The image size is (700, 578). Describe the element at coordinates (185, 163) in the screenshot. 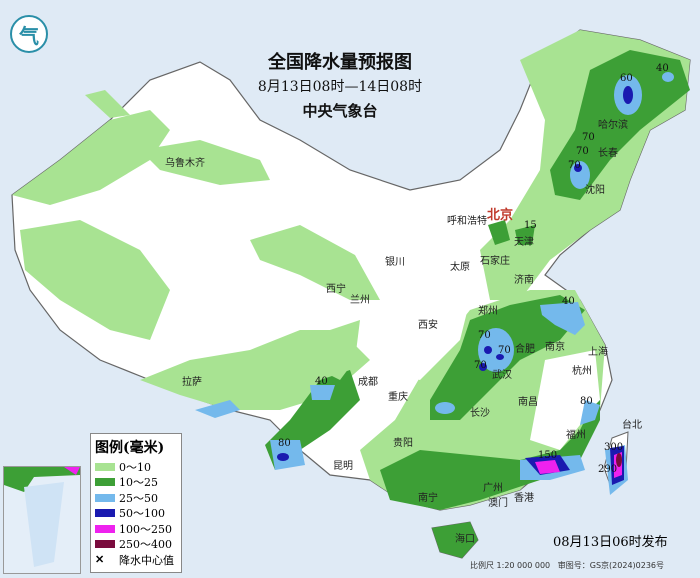

I see `city-label: 乌鲁木齐` at that location.